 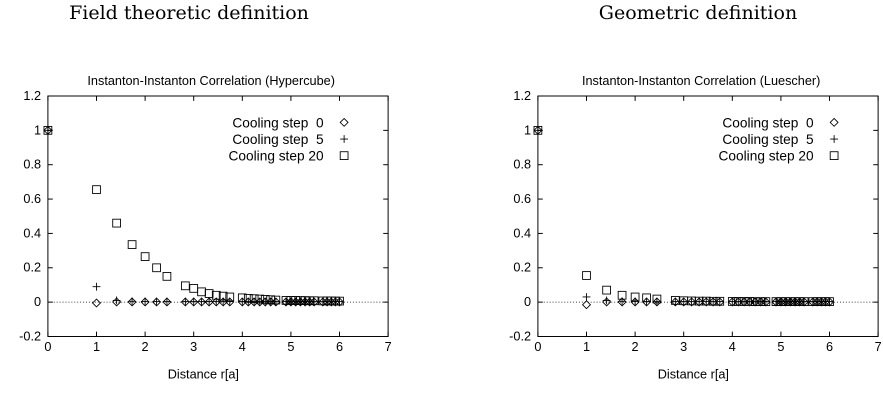 I want to click on luescher-y-tick-label: 0.8, so click(x=522, y=165).